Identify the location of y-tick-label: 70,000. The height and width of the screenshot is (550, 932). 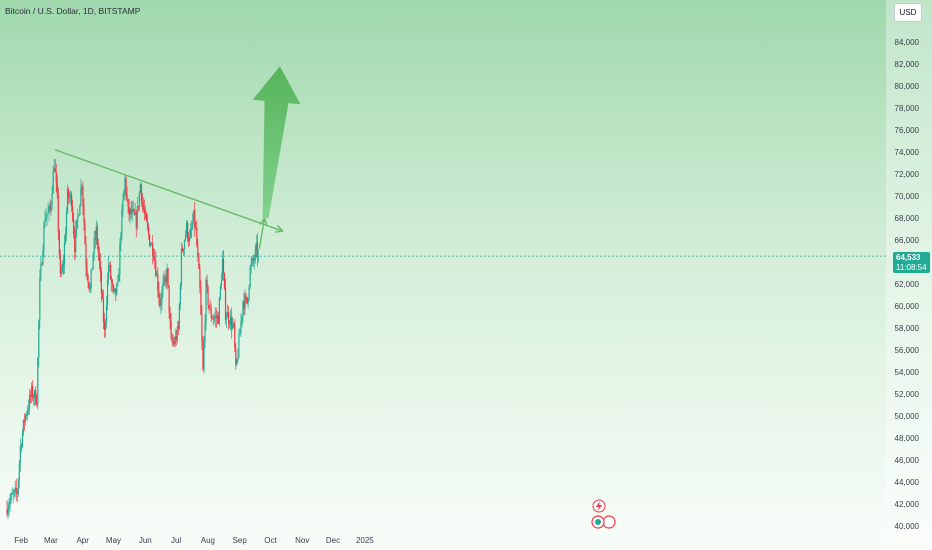
(907, 196).